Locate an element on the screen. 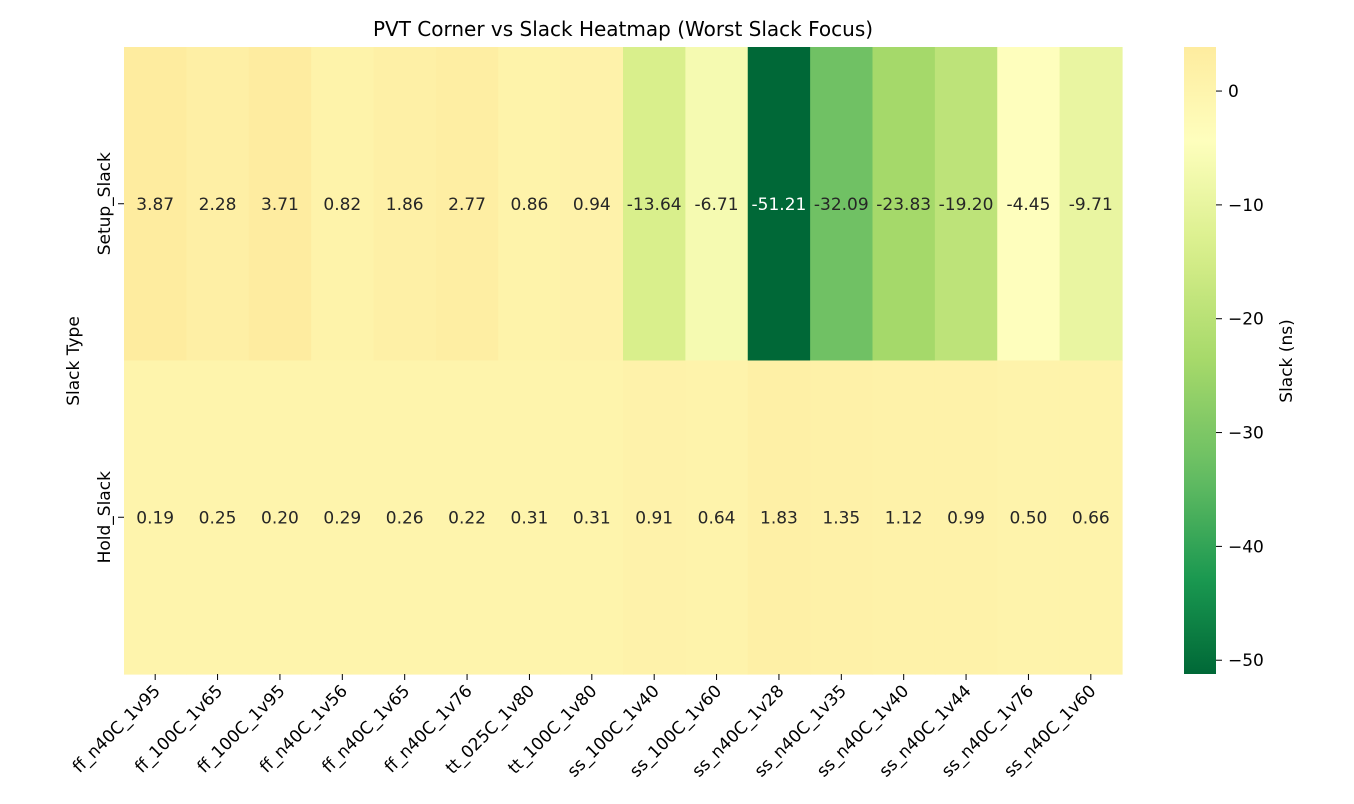 The width and height of the screenshot is (1354, 804). heatmap-cell-value: 2.77 is located at coordinates (467, 205).